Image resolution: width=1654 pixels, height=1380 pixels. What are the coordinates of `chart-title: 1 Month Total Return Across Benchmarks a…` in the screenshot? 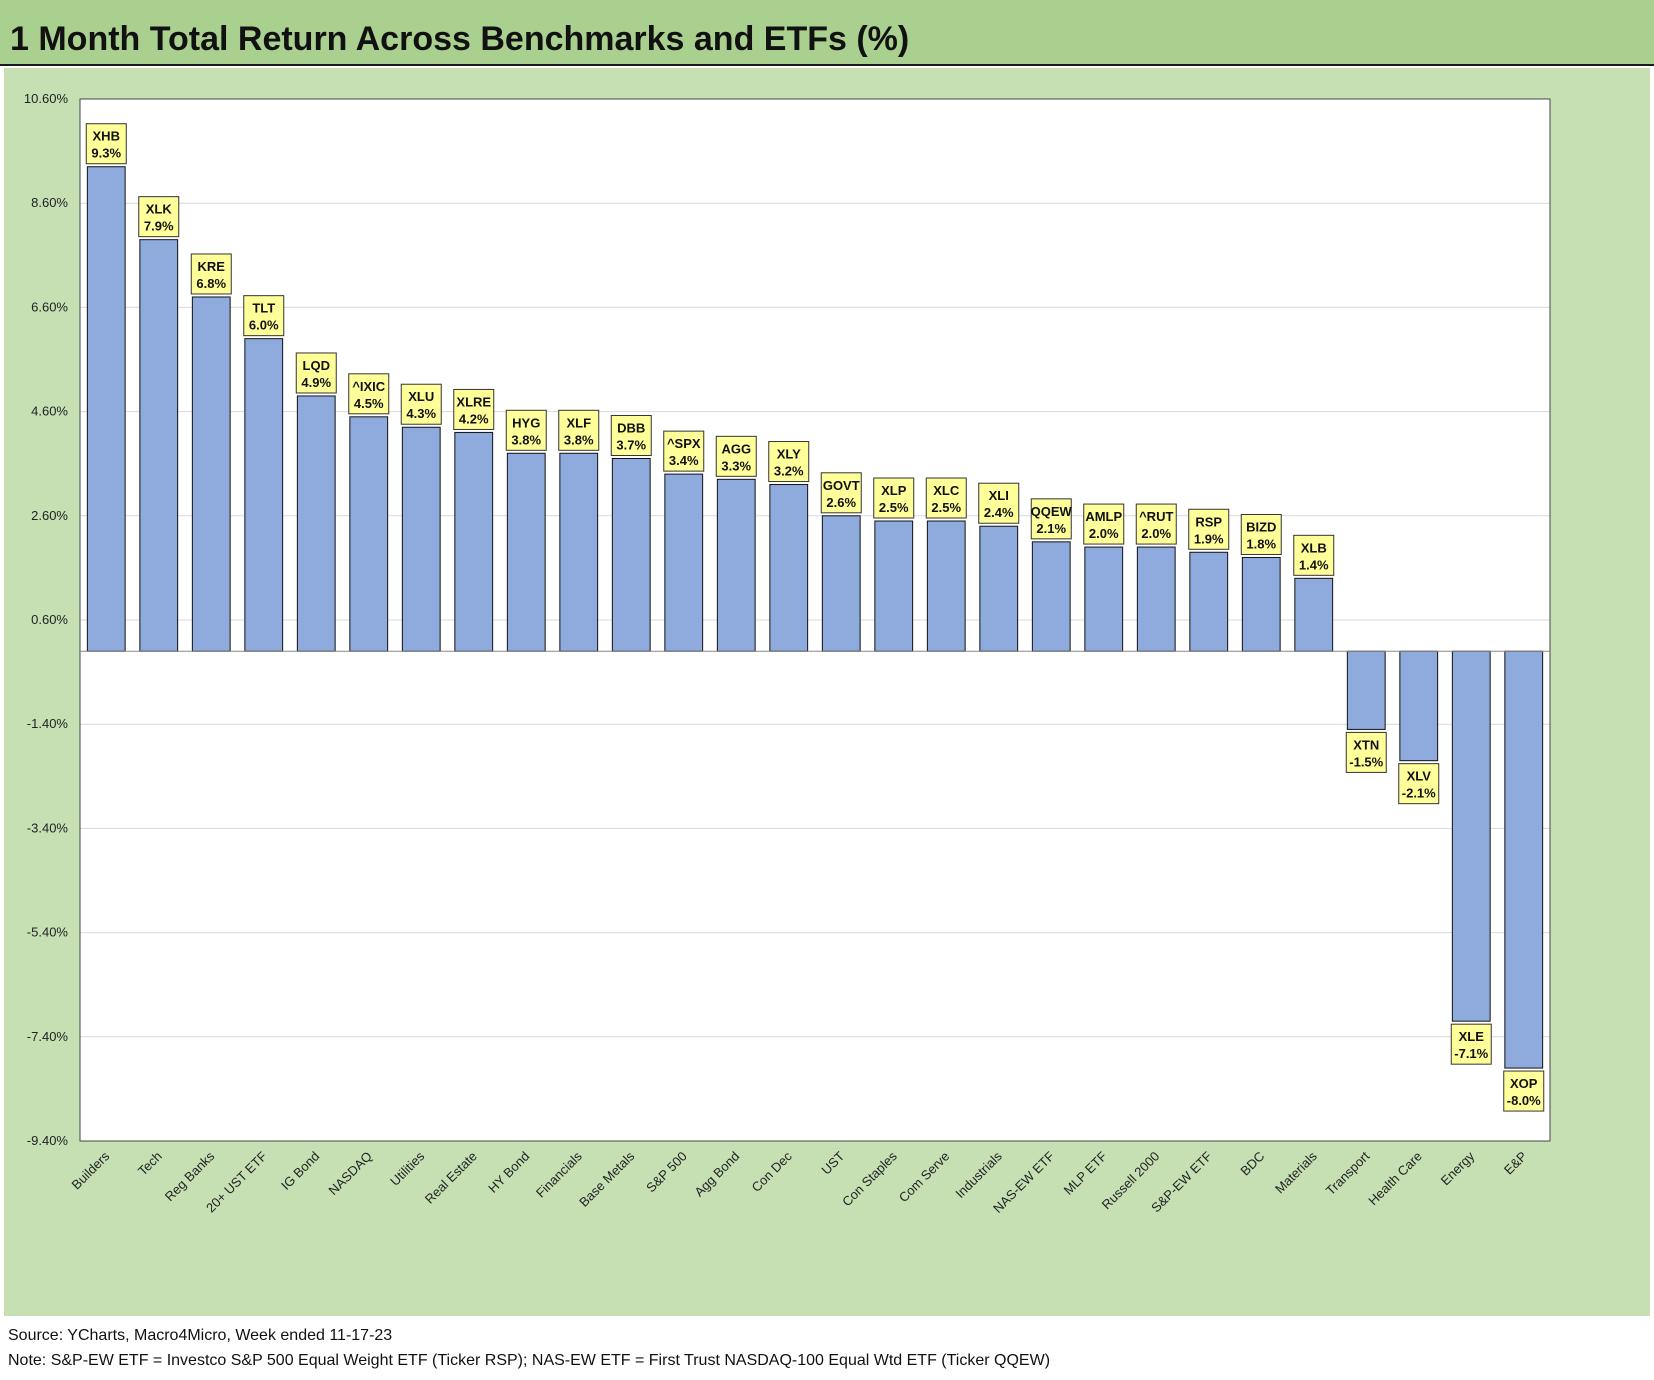 It's located at (460, 39).